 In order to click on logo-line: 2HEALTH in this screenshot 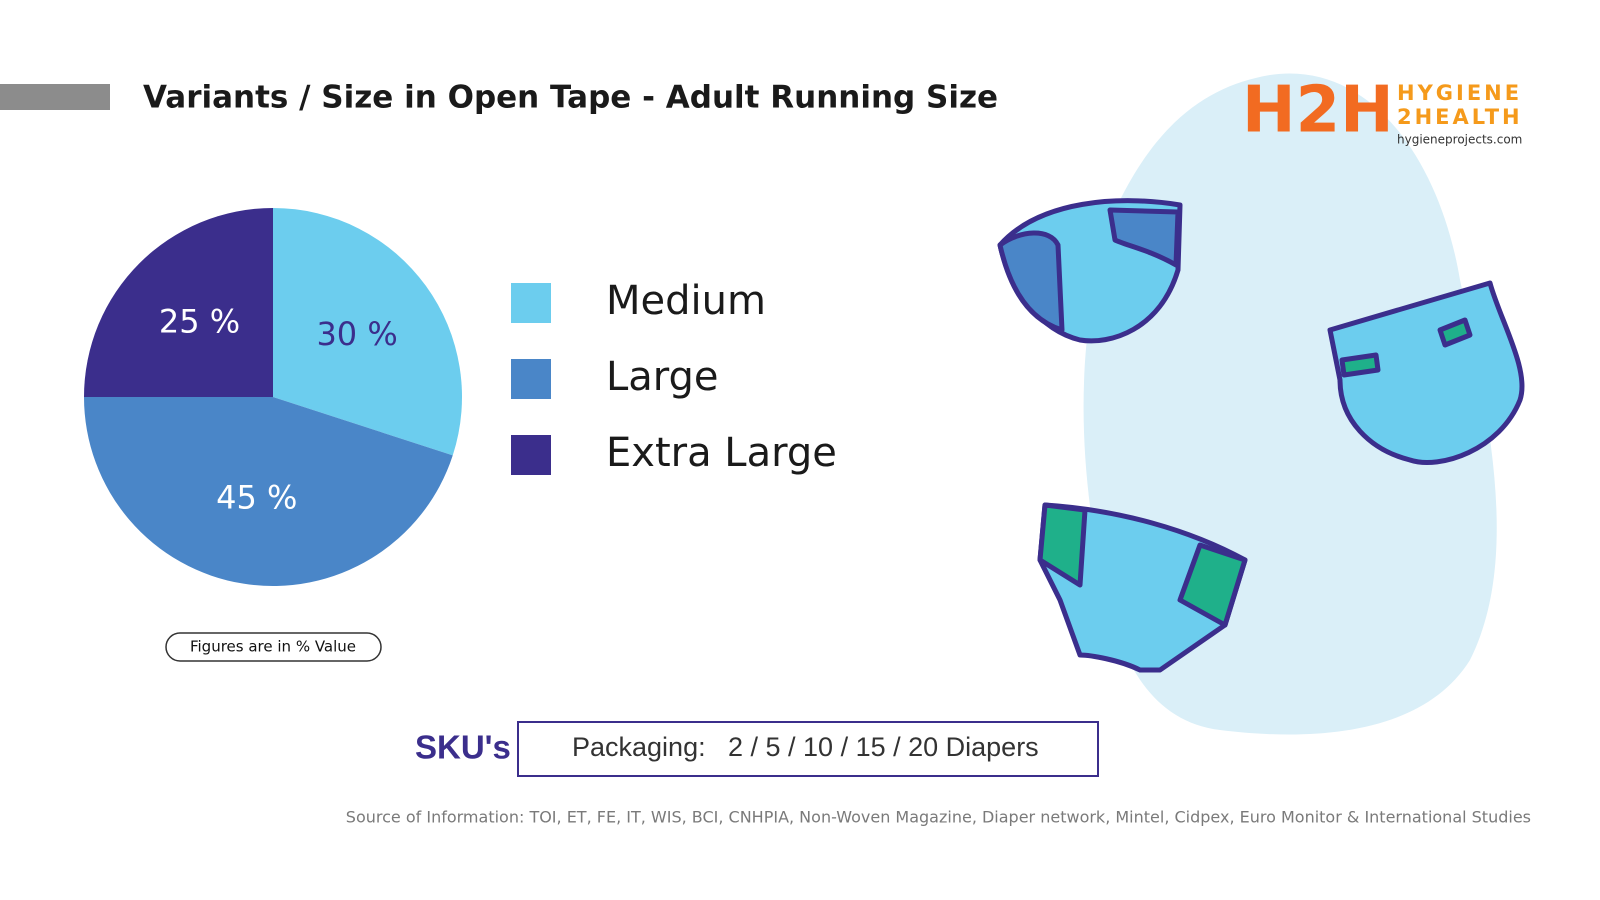, I will do `click(1460, 117)`.